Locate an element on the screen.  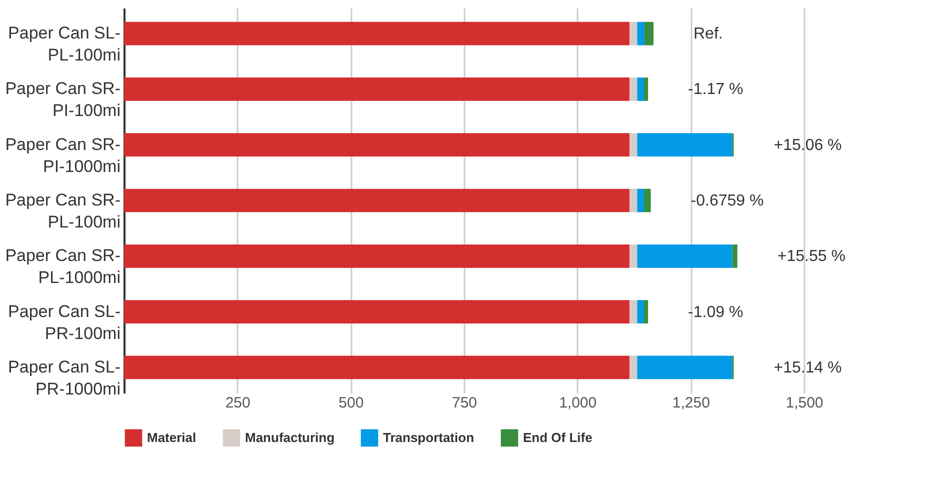
y-tick-label: Paper Can SR-PI-100mi is located at coordinates (62, 99).